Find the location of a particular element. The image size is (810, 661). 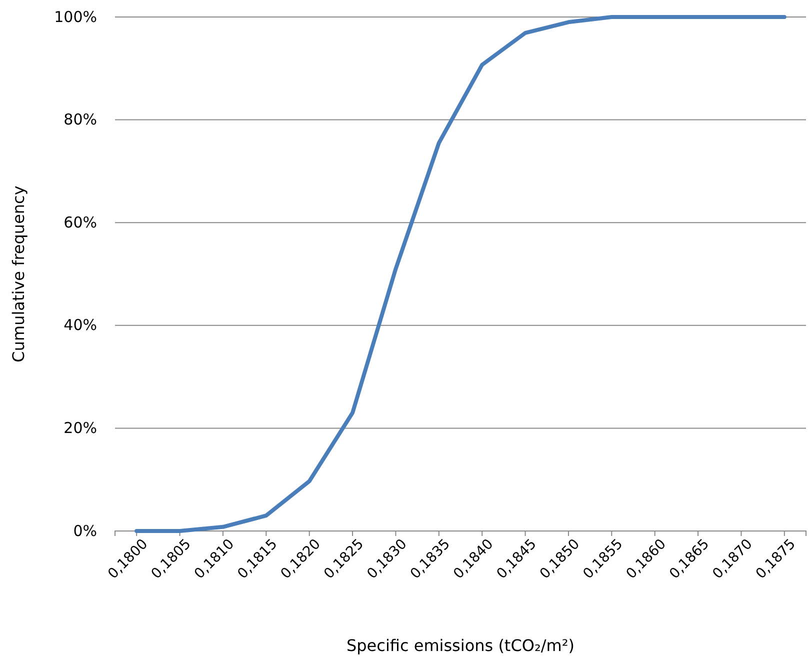

y-tick-label: 0% is located at coordinates (85, 531).